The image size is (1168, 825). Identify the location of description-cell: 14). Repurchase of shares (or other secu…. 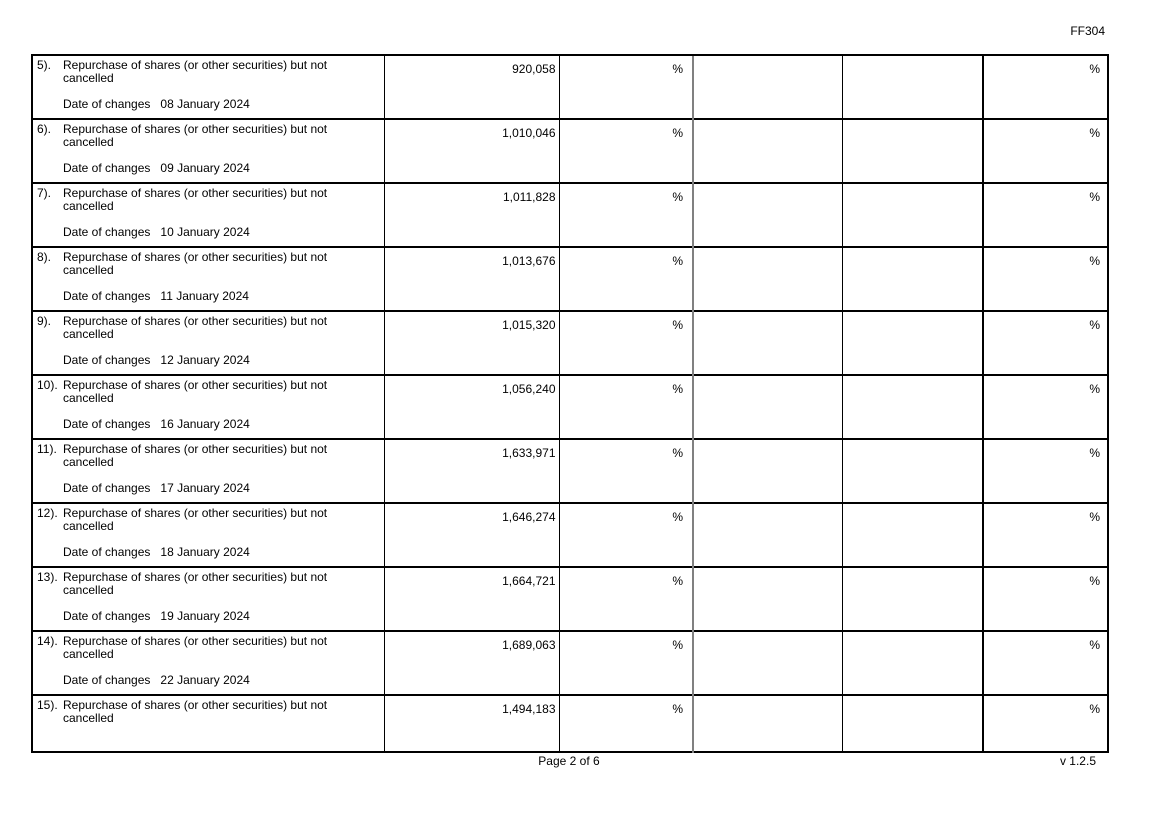
(208, 662).